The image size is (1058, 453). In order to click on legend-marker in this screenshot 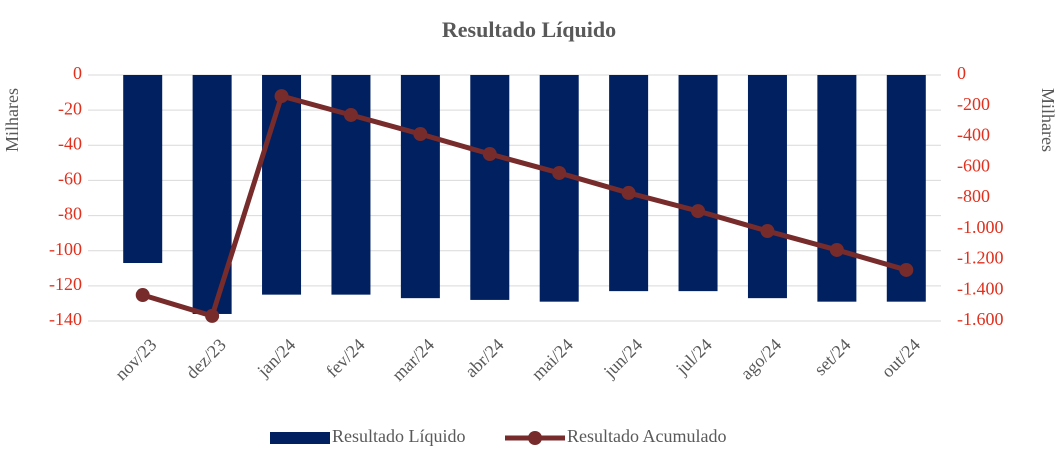, I will do `click(535, 438)`.